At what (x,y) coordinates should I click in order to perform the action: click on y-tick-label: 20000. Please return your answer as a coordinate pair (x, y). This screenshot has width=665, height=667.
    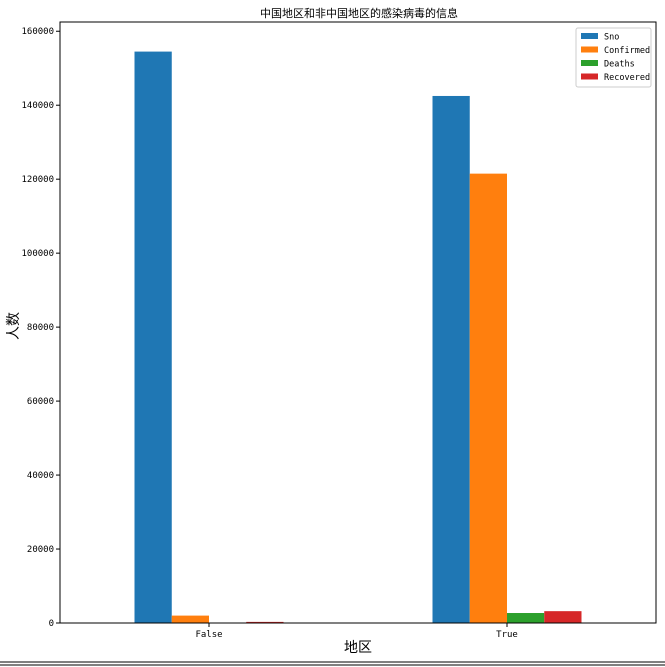
    Looking at the image, I should click on (40, 550).